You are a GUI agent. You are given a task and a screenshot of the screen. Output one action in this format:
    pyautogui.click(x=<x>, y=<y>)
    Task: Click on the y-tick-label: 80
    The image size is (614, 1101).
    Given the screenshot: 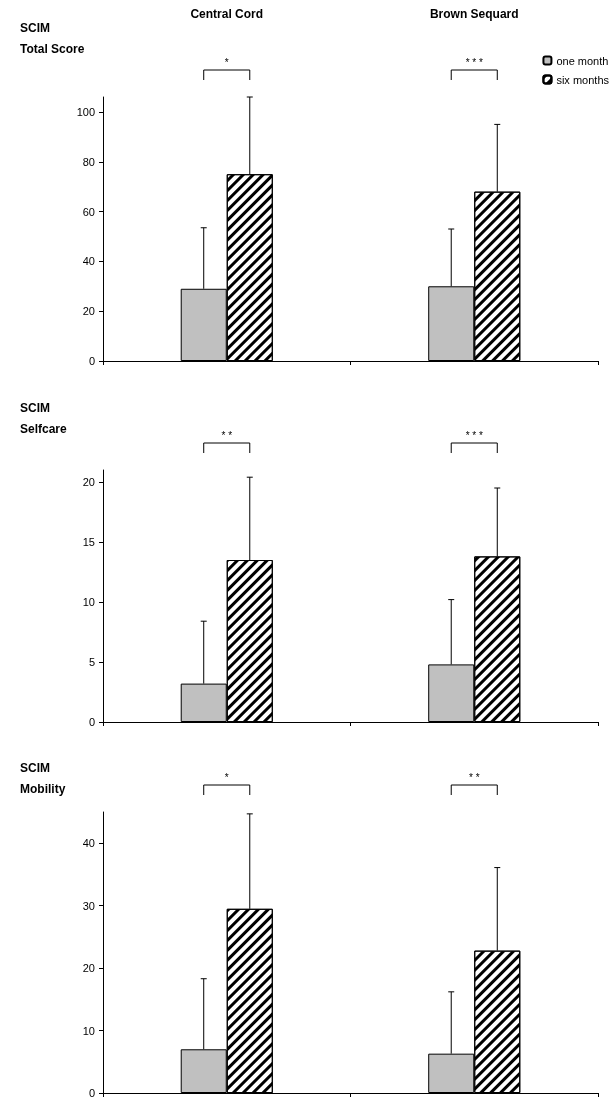 What is the action you would take?
    pyautogui.click(x=88, y=161)
    